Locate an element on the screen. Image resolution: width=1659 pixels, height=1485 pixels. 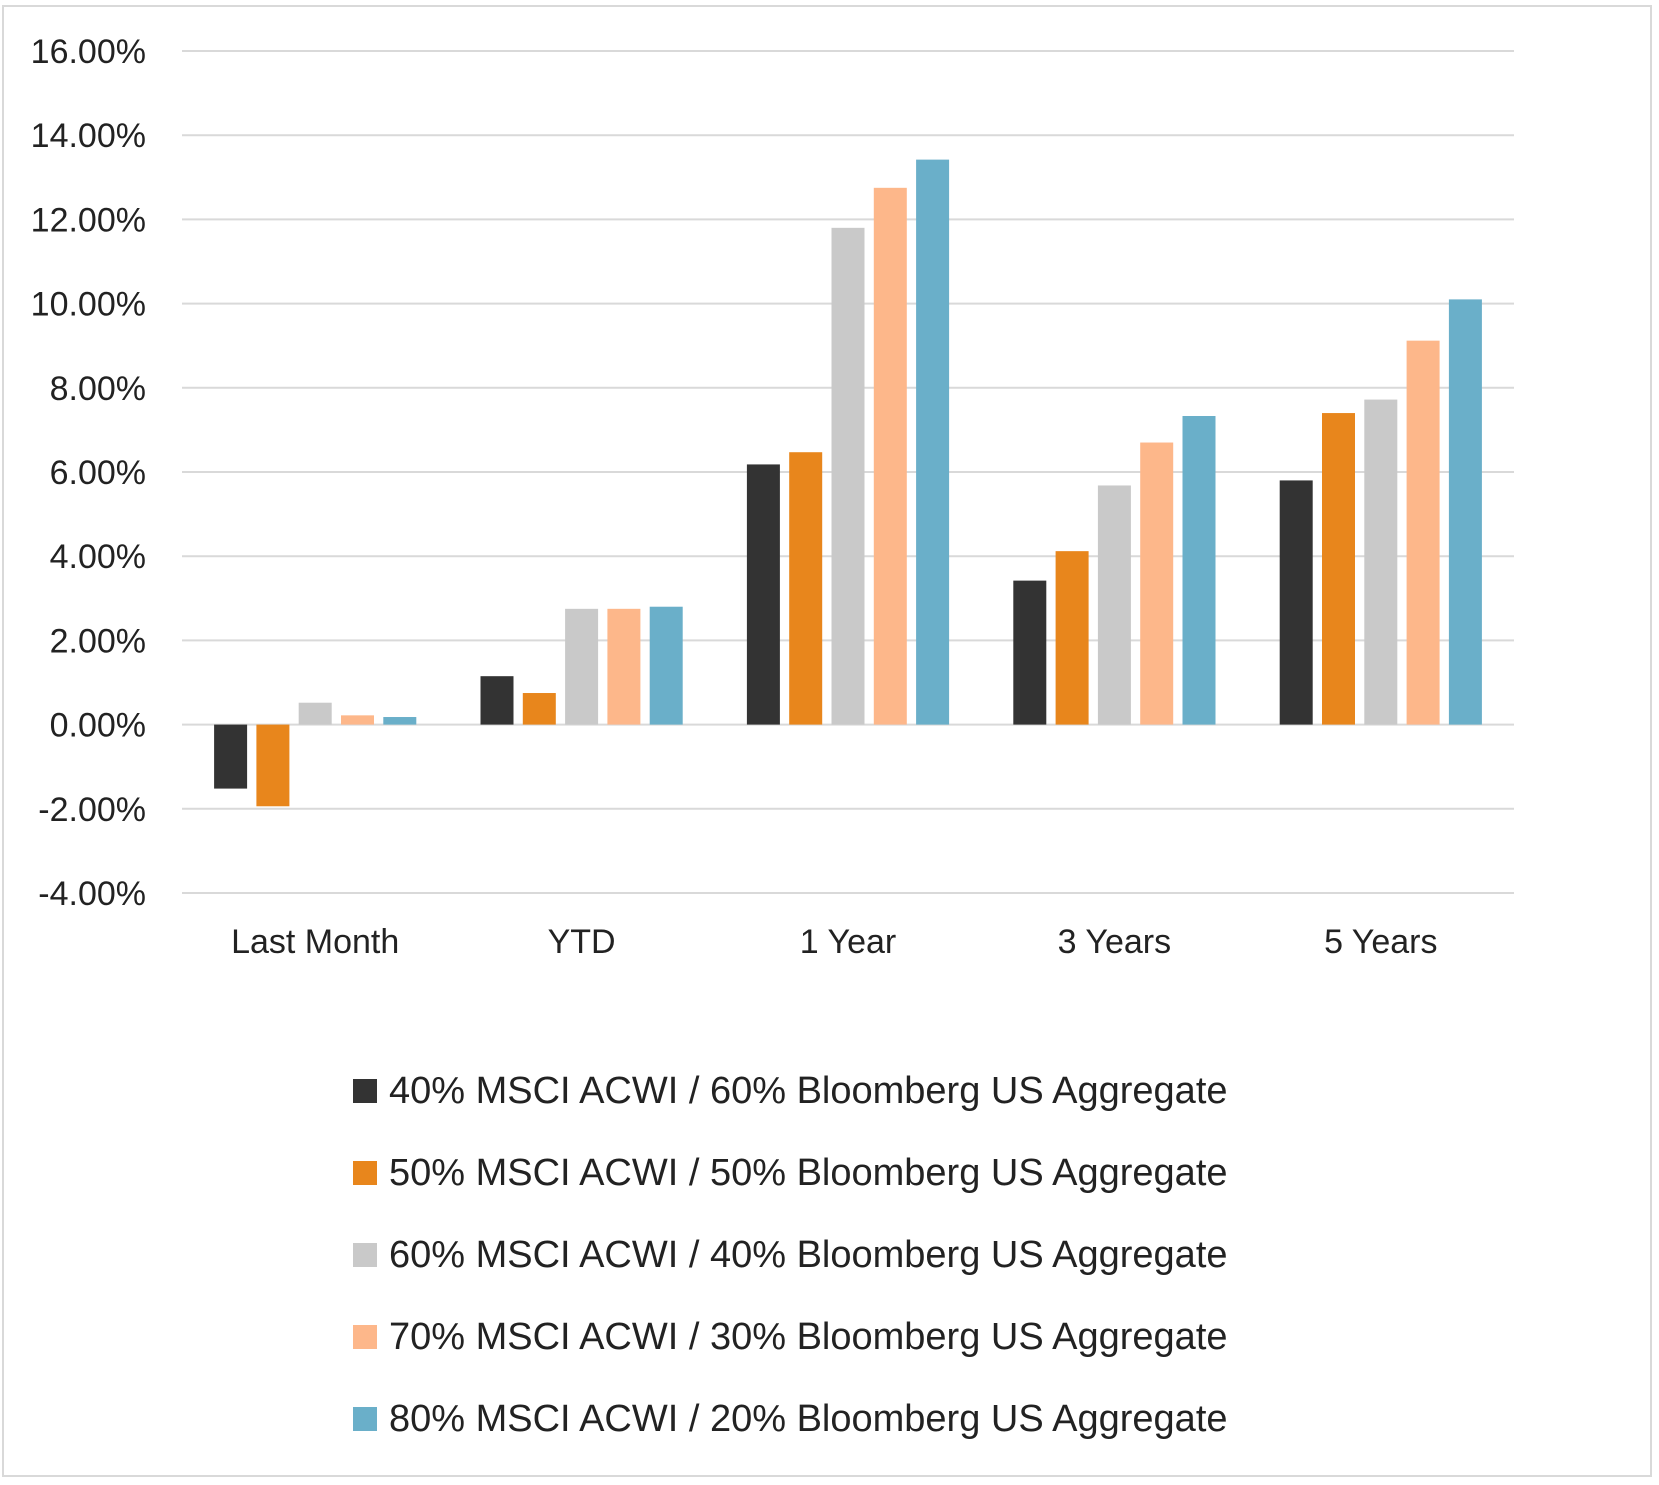
y-tick-label: 0.00% is located at coordinates (98, 726).